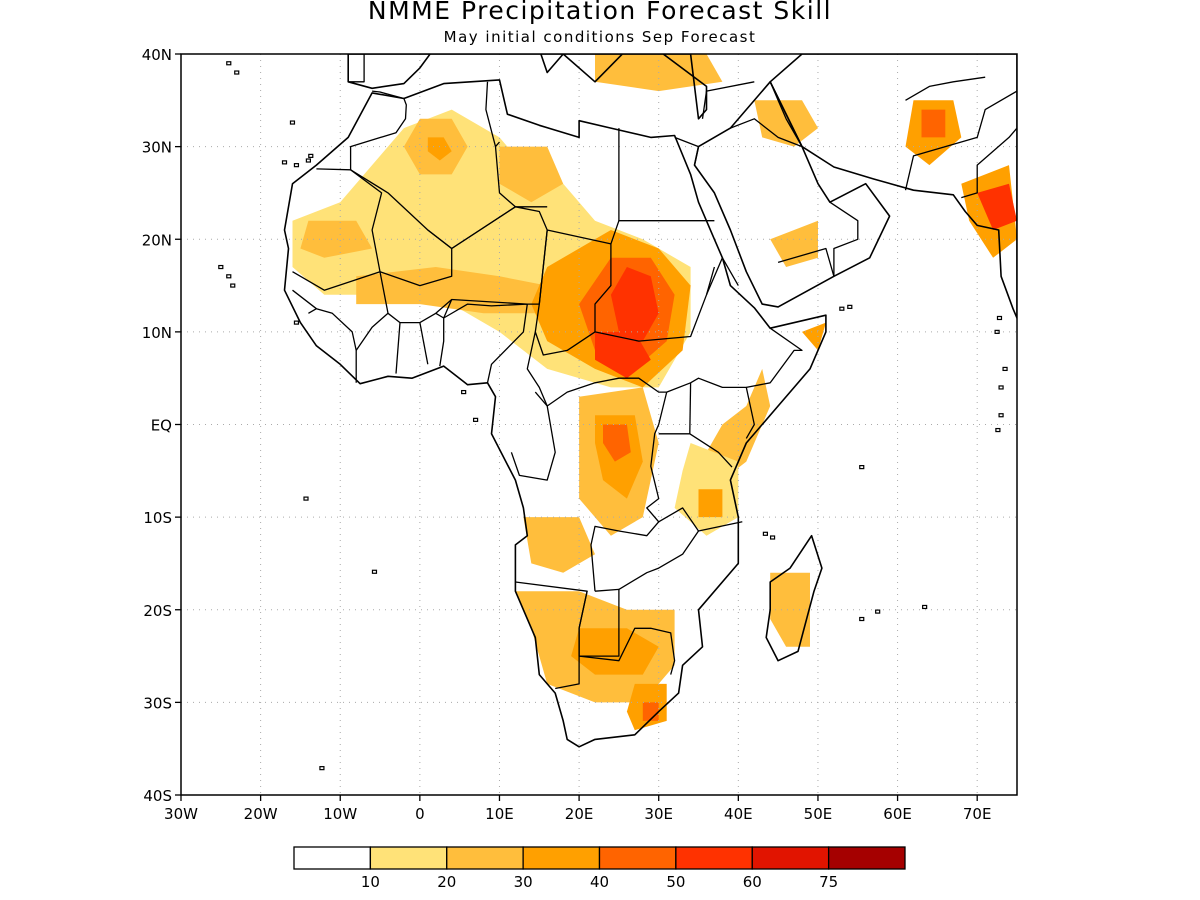 The image size is (1200, 900). I want to click on colorbar-label-6: 75, so click(828, 882).